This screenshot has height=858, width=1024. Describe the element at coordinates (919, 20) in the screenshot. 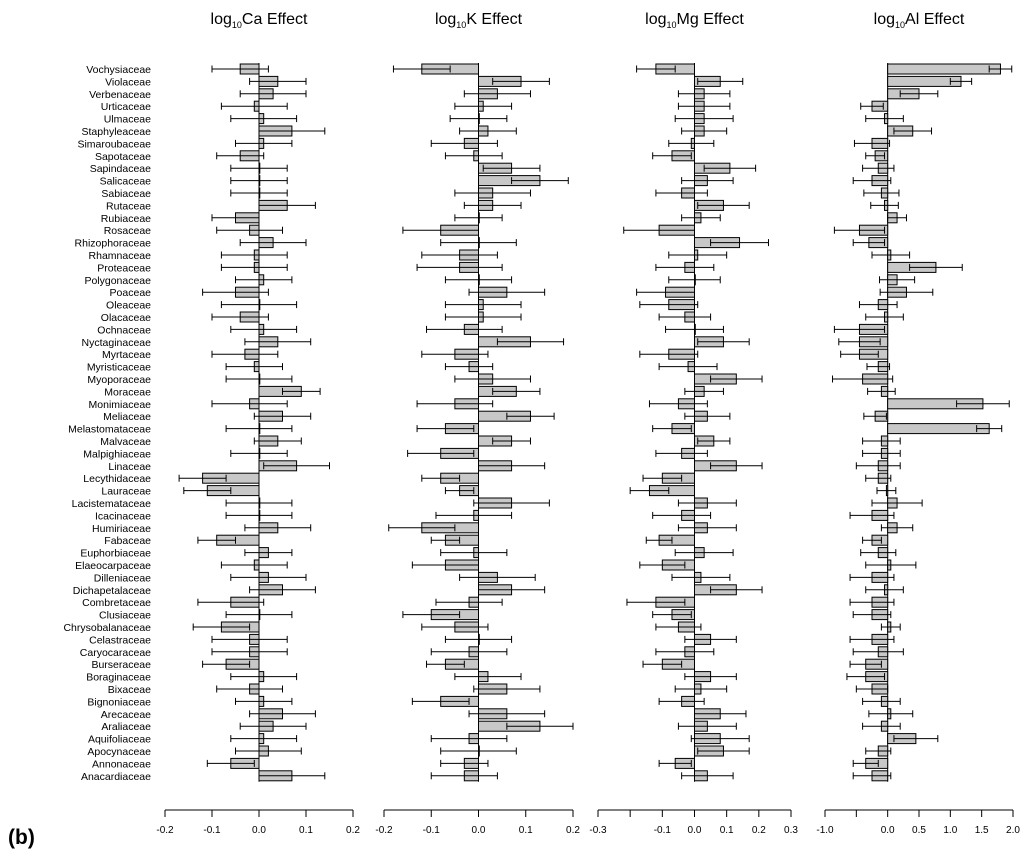

I see `panel-title: log10Al Effect` at that location.